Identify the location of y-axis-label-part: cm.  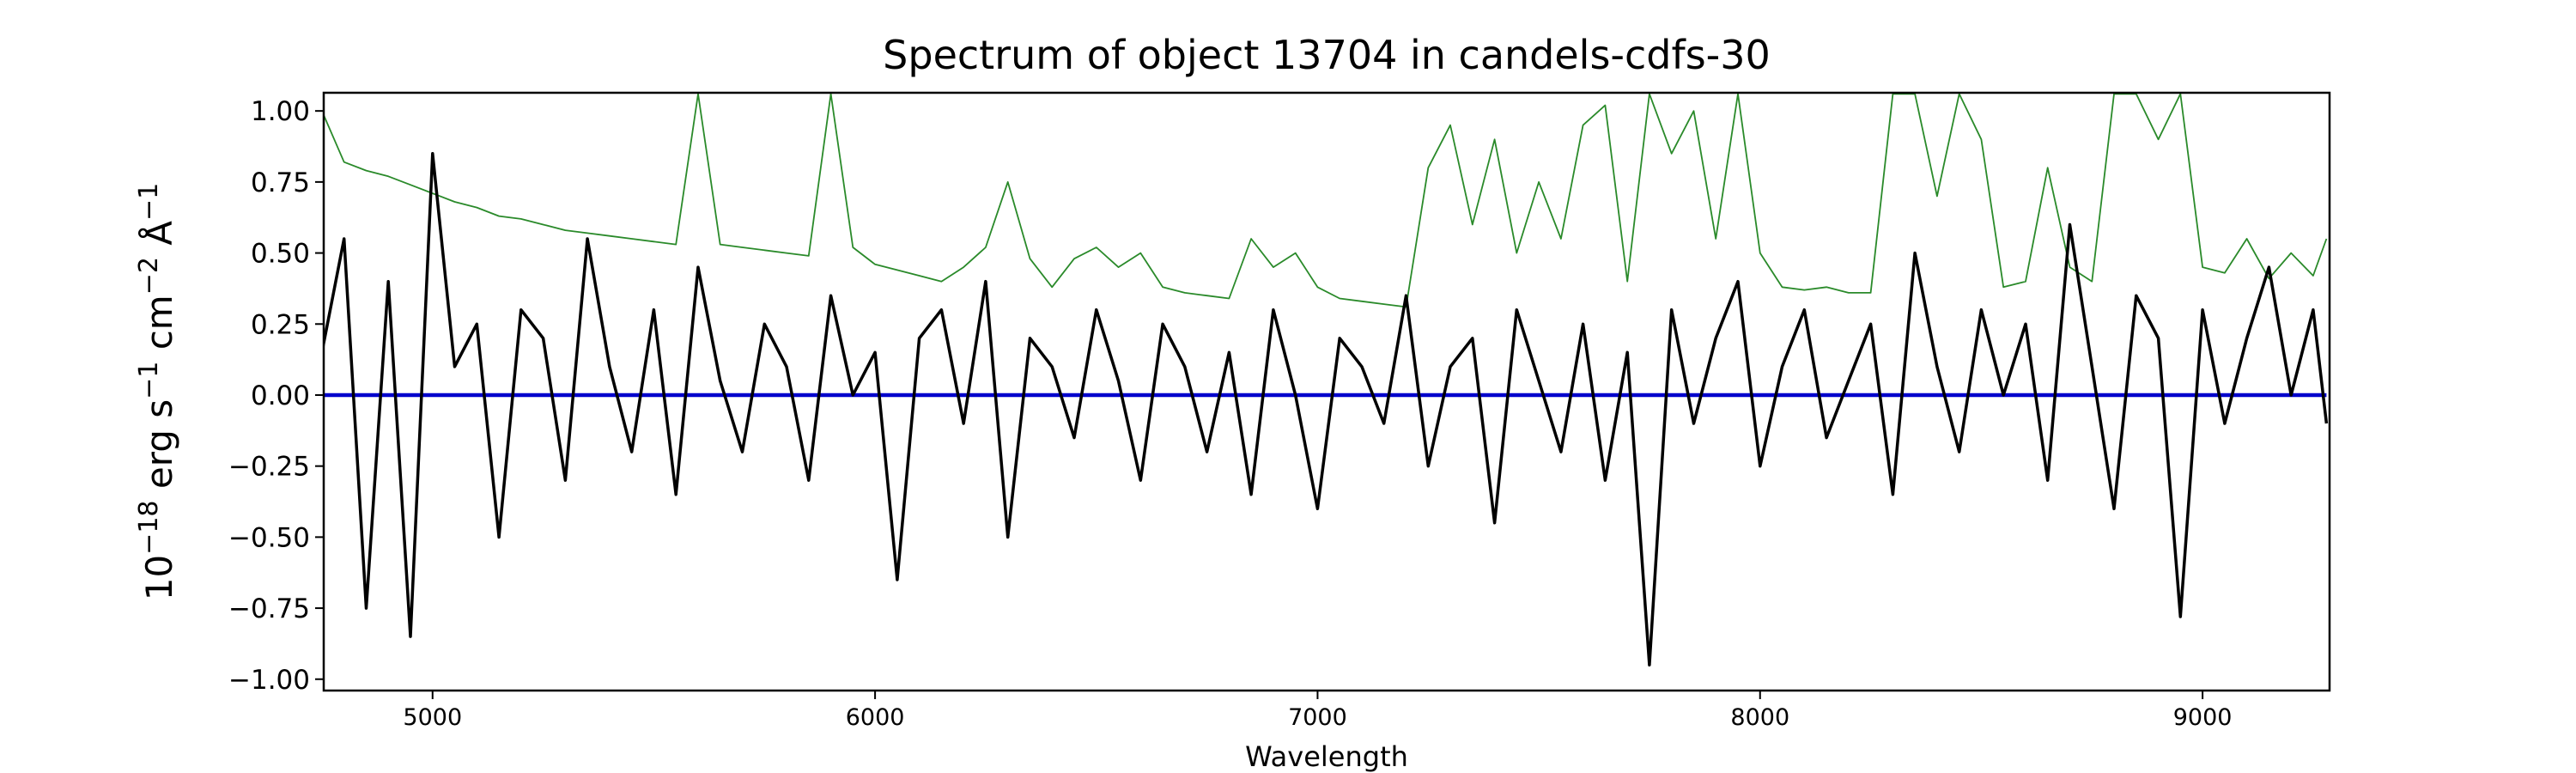
(159, 328).